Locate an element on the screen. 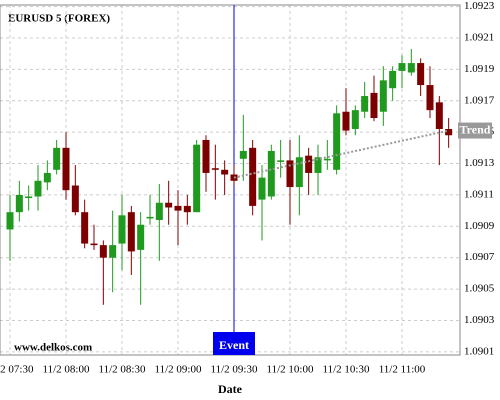 The width and height of the screenshot is (500, 400). y-tick-label: 1.0905 is located at coordinates (479, 289).